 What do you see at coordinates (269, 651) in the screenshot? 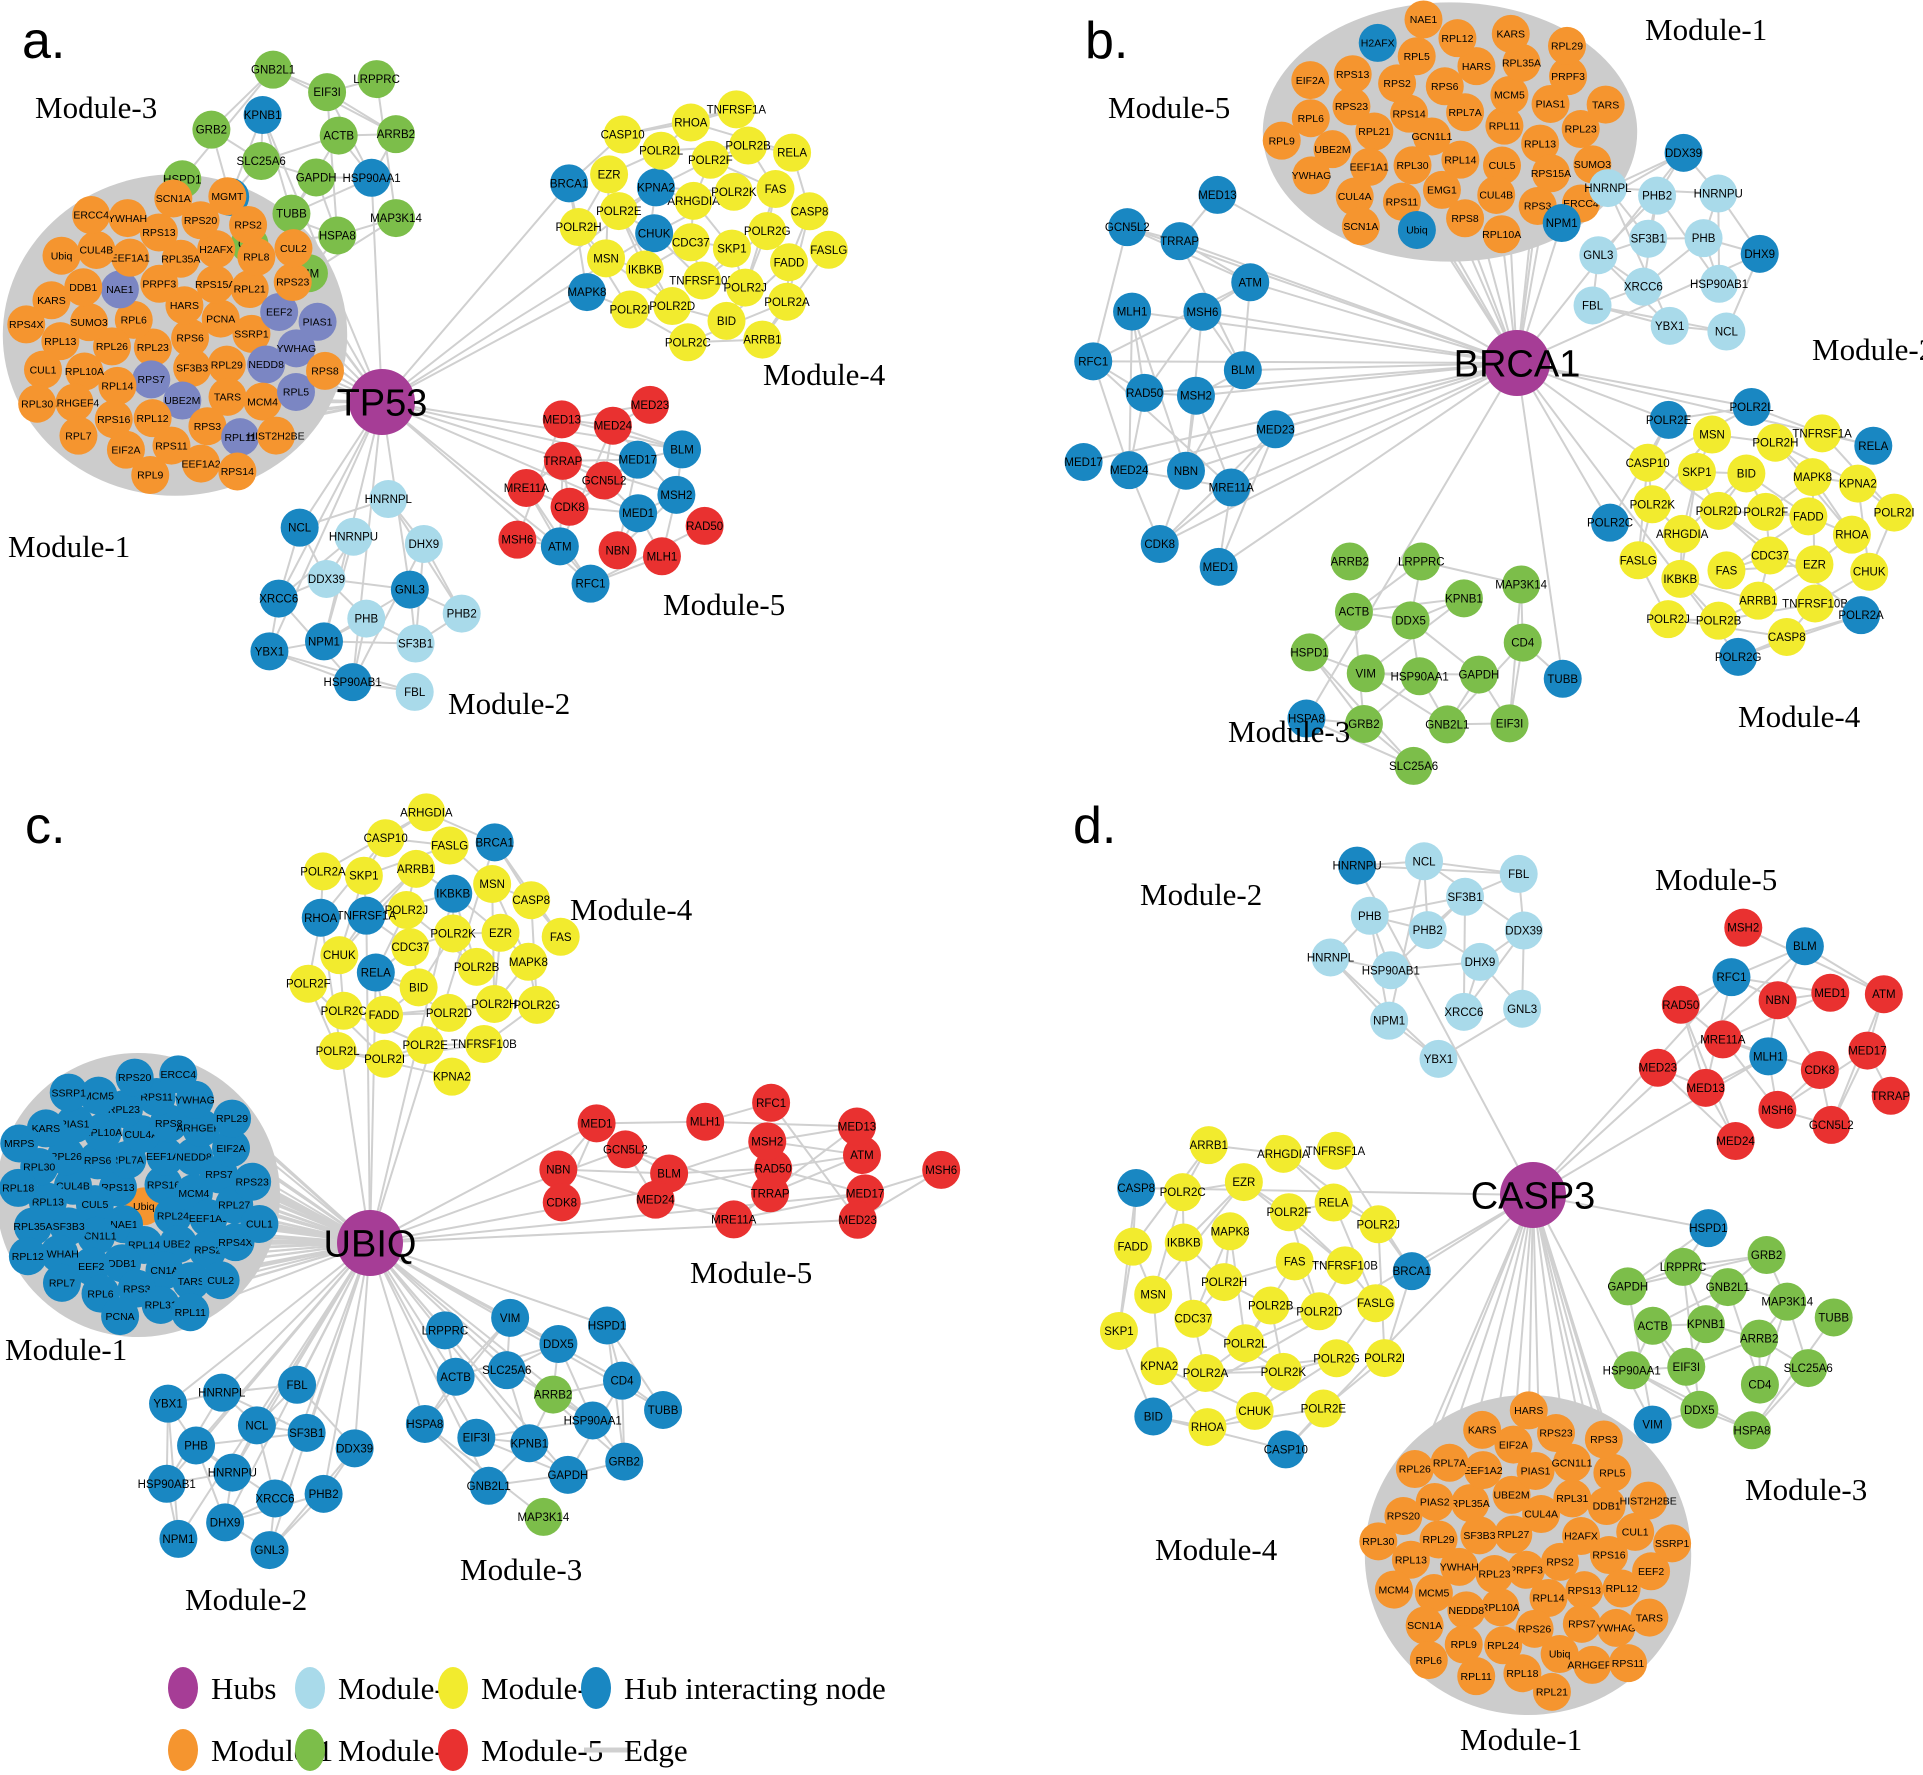
I see `node-YBX1: YBX1` at bounding box center [269, 651].